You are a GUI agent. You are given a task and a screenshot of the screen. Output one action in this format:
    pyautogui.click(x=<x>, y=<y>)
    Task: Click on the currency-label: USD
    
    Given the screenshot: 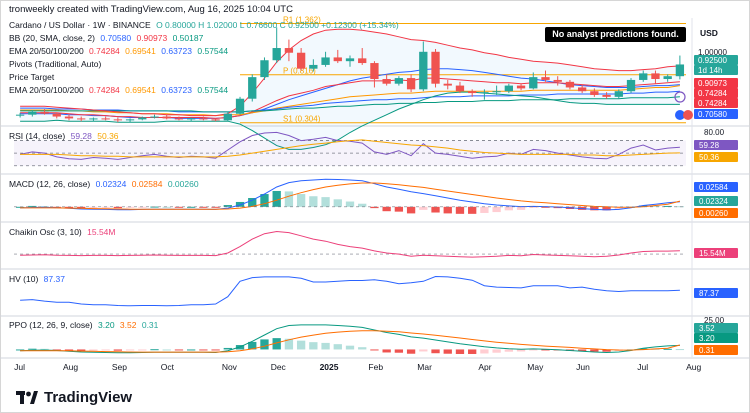 What is the action you would take?
    pyautogui.click(x=709, y=33)
    